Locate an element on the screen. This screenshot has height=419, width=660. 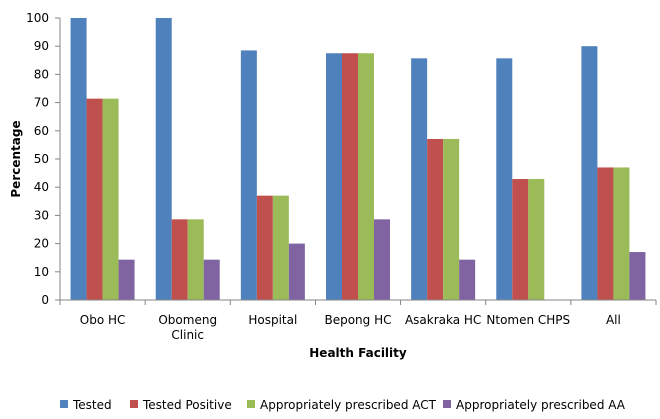
x-tick-label: Asakraka HC is located at coordinates (443, 320).